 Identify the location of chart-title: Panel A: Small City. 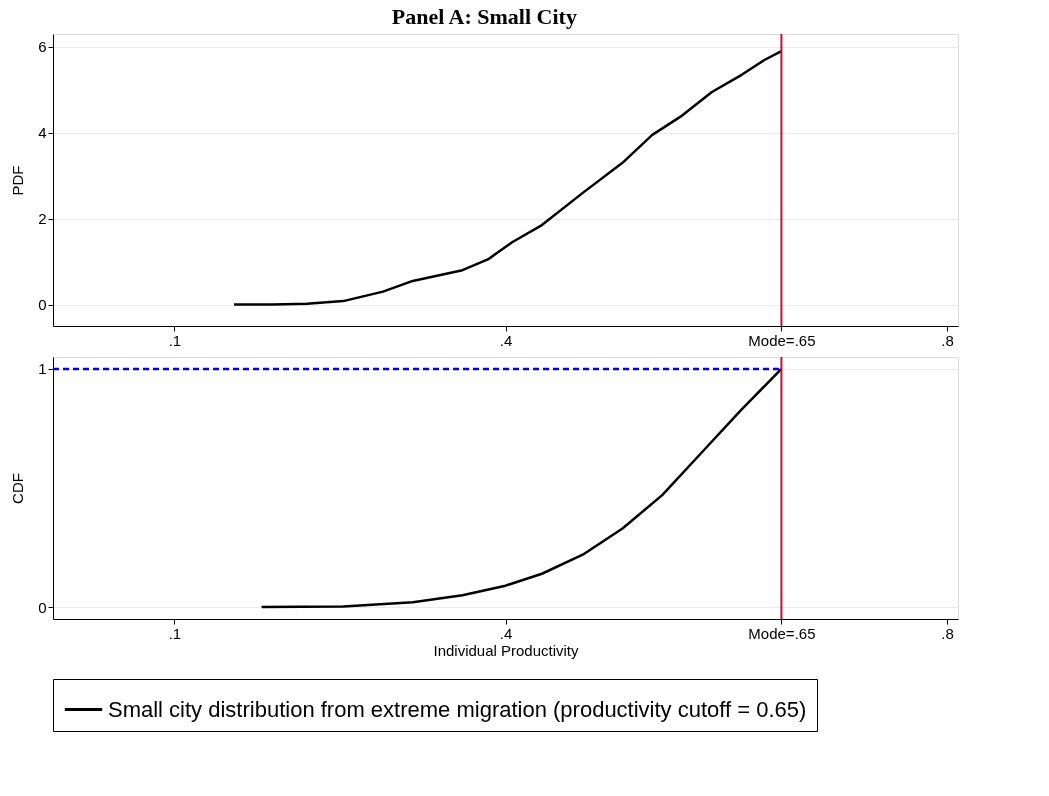
(484, 16).